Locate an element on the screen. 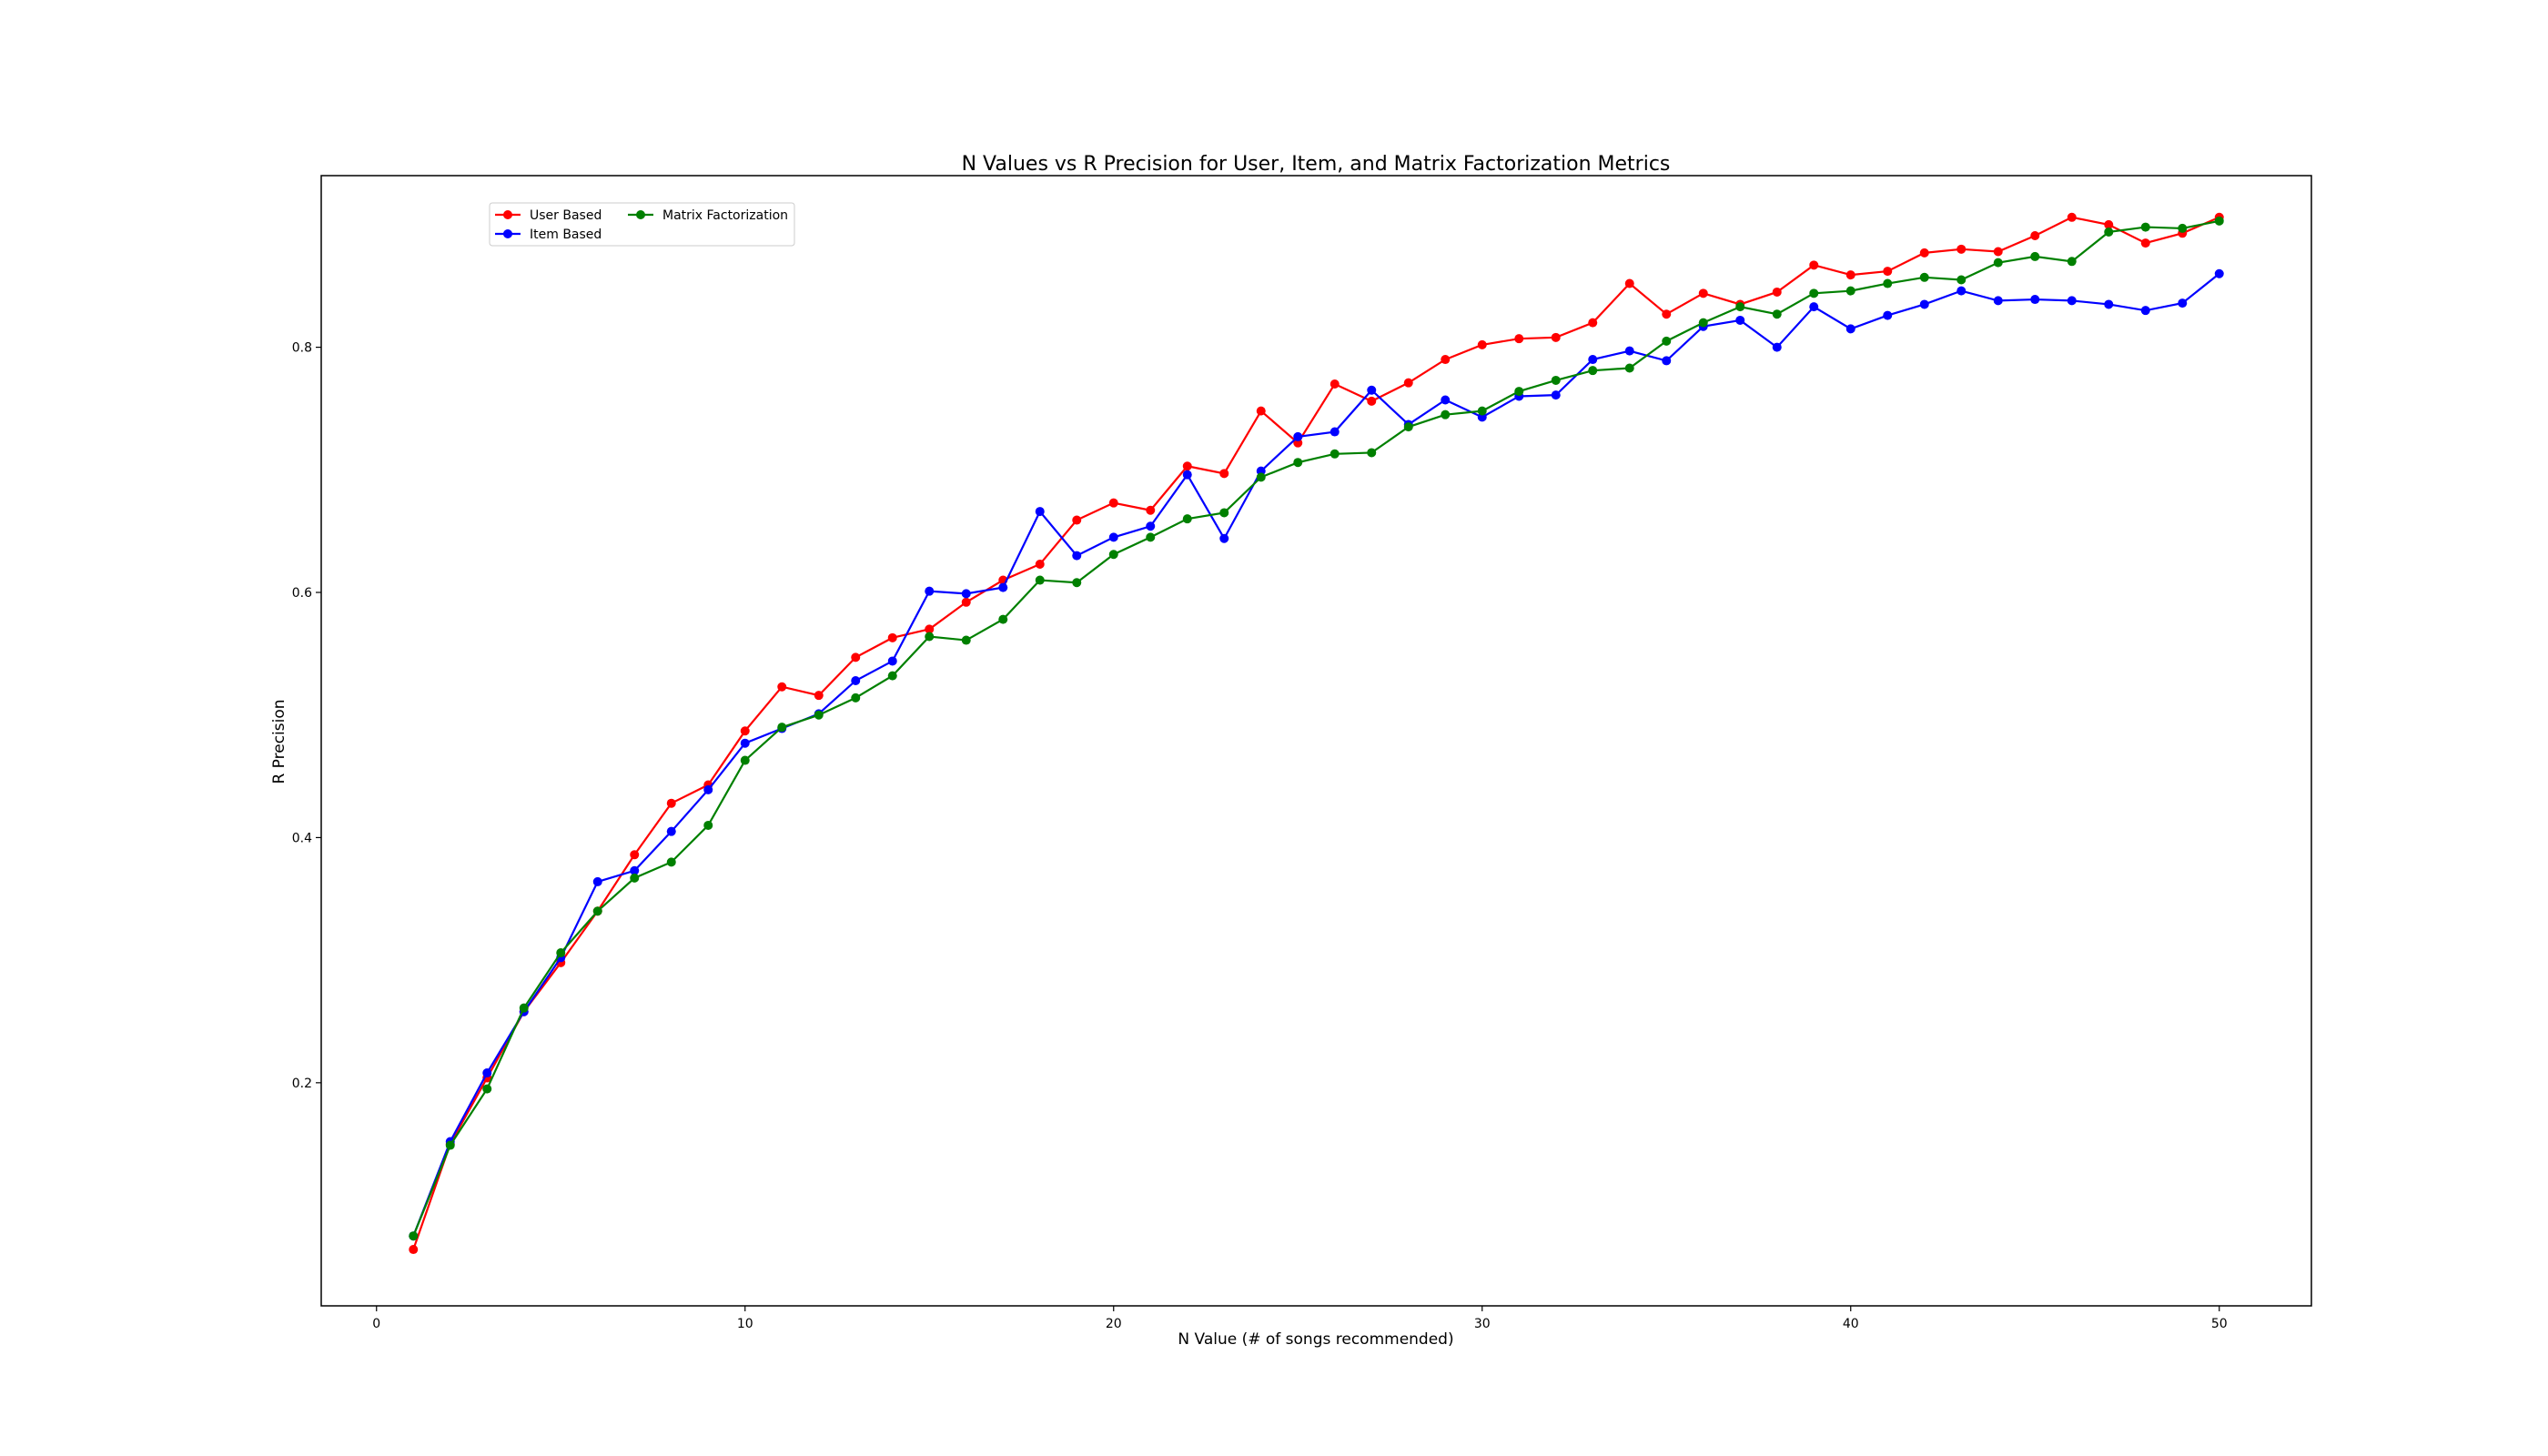  y-tick-label: 0.2 is located at coordinates (302, 1084).